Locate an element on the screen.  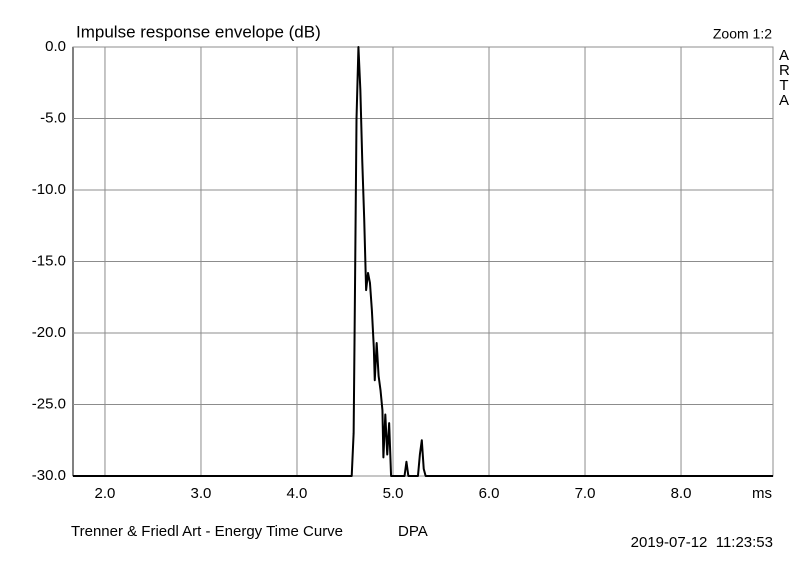
y-tick-label: -25.0 is located at coordinates (49, 403).